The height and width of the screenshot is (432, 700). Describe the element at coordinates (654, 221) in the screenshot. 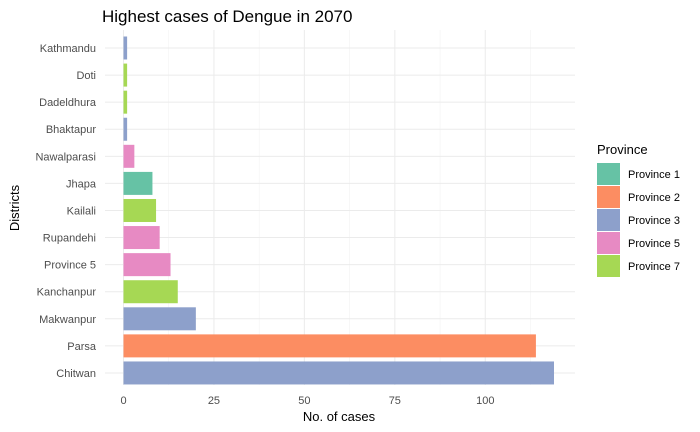

I see `legend-label: Province 3` at that location.